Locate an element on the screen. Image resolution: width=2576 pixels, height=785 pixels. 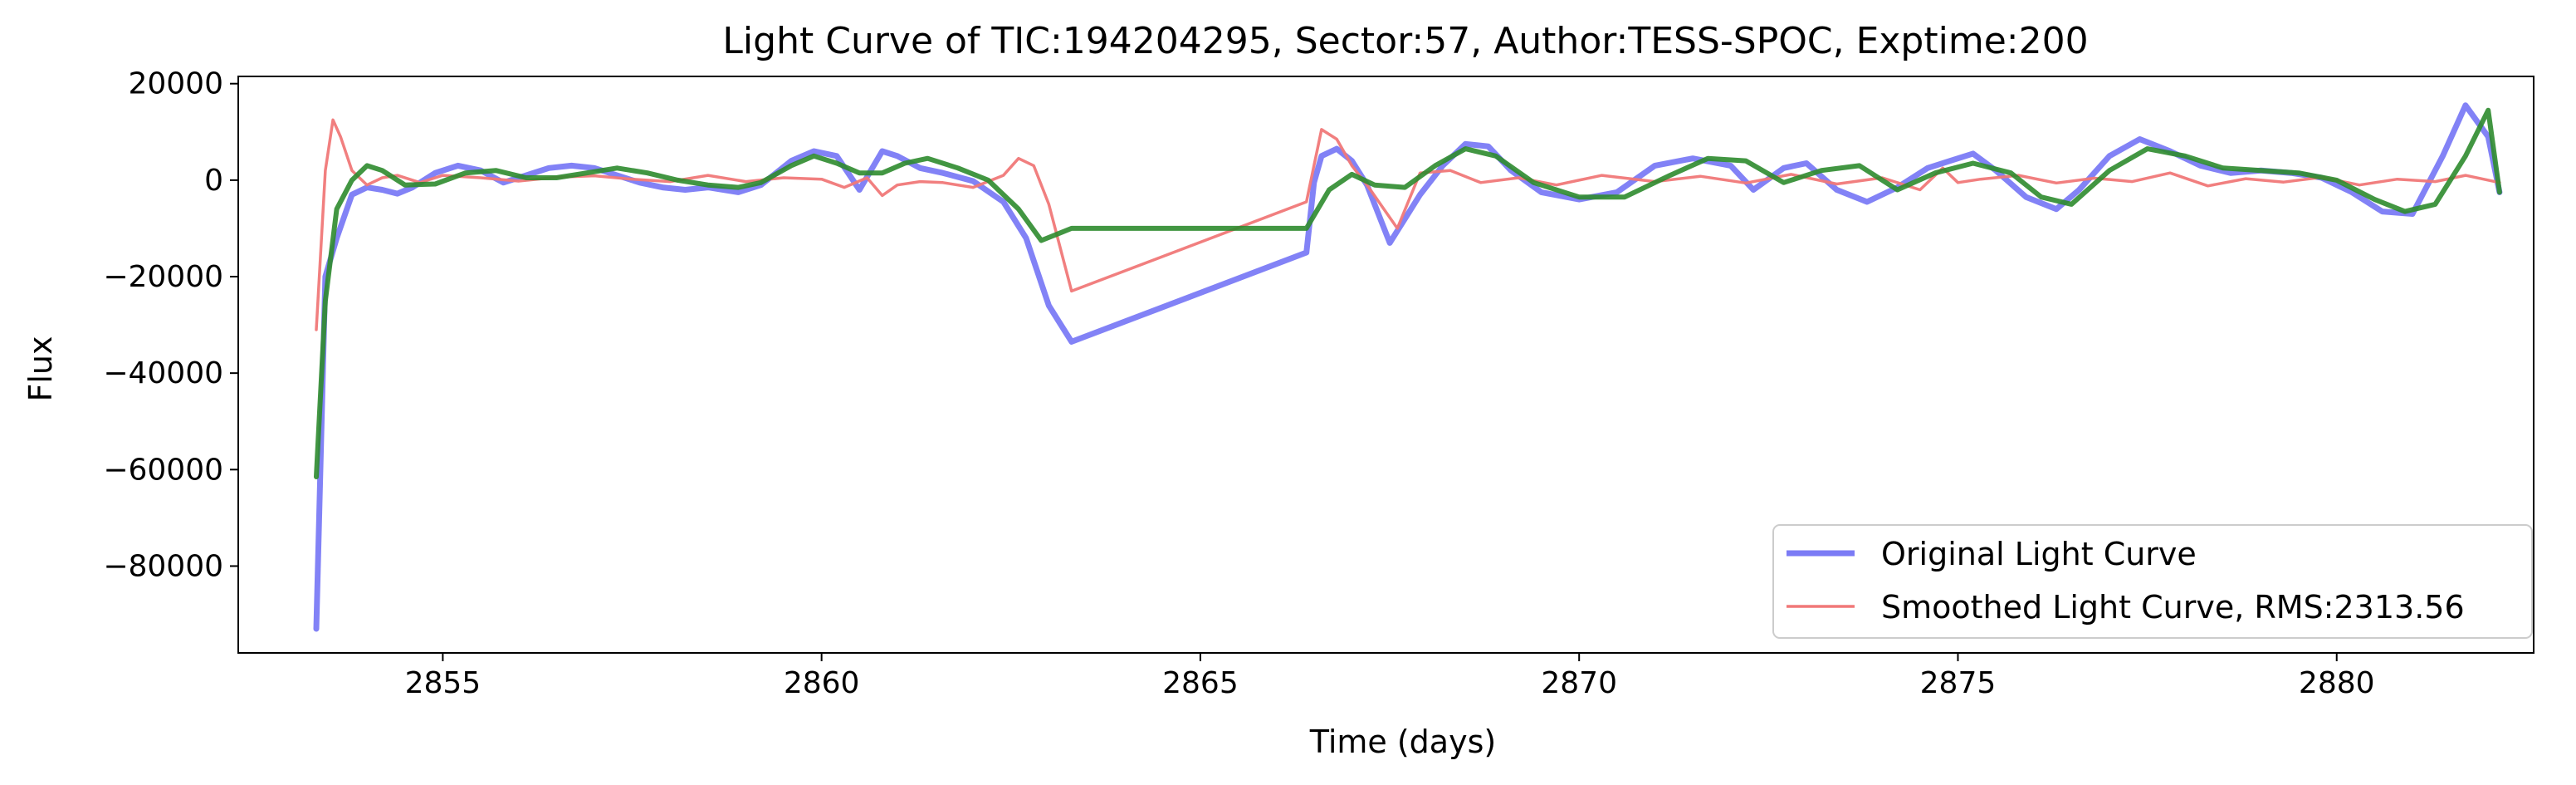
legend-box is located at coordinates (2152, 581).